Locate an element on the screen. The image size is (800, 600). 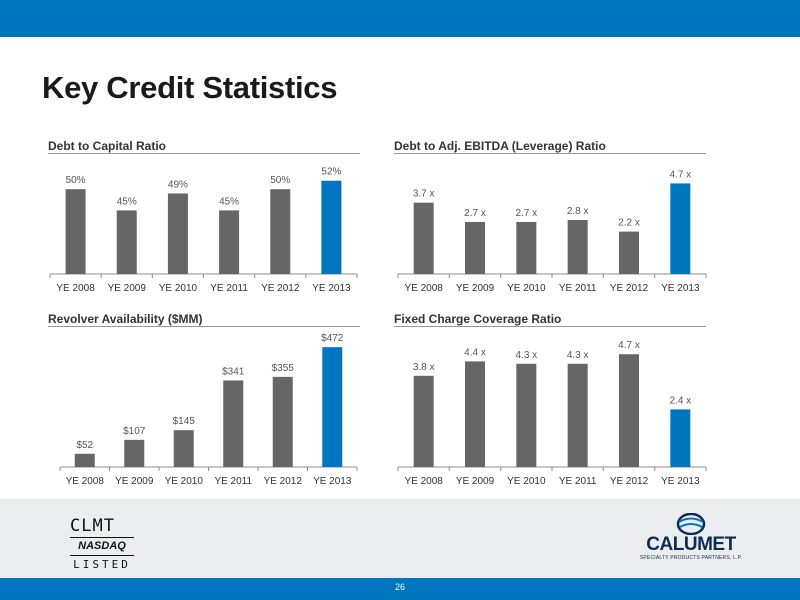
page-title: Key Credit Statistics is located at coordinates (190, 87).